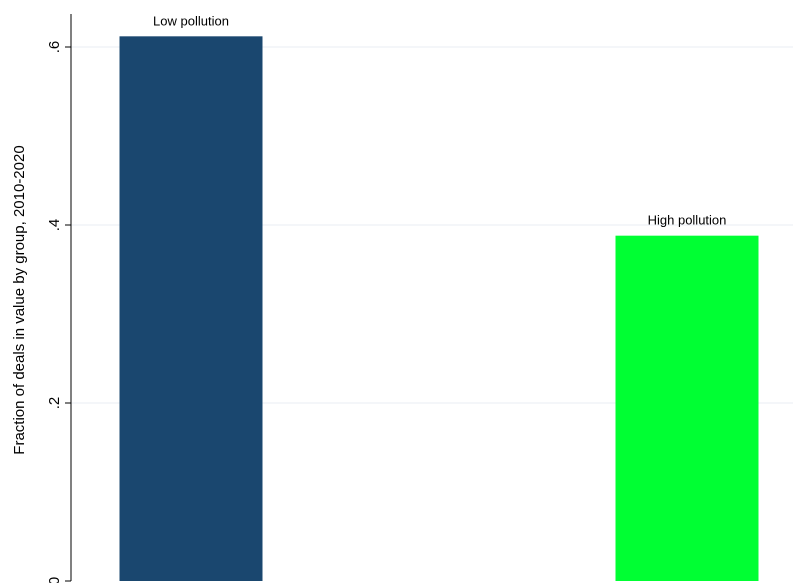 The image size is (798, 588). I want to click on bar-label: High pollution, so click(687, 220).